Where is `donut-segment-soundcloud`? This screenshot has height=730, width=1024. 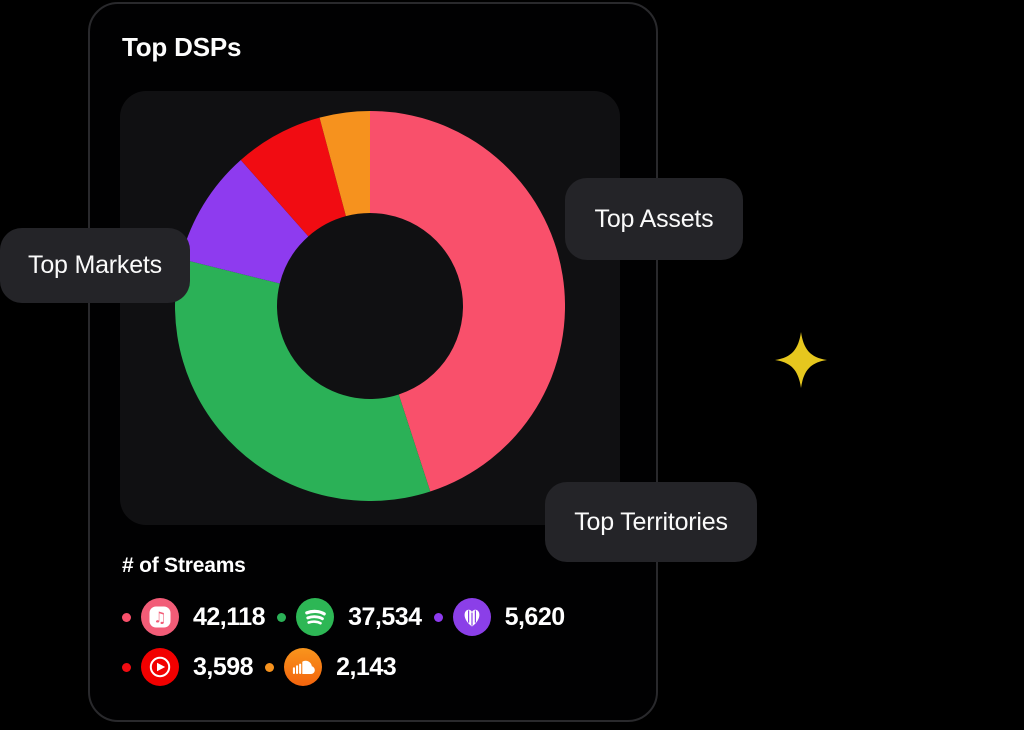
donut-segment-soundcloud is located at coordinates (344, 164).